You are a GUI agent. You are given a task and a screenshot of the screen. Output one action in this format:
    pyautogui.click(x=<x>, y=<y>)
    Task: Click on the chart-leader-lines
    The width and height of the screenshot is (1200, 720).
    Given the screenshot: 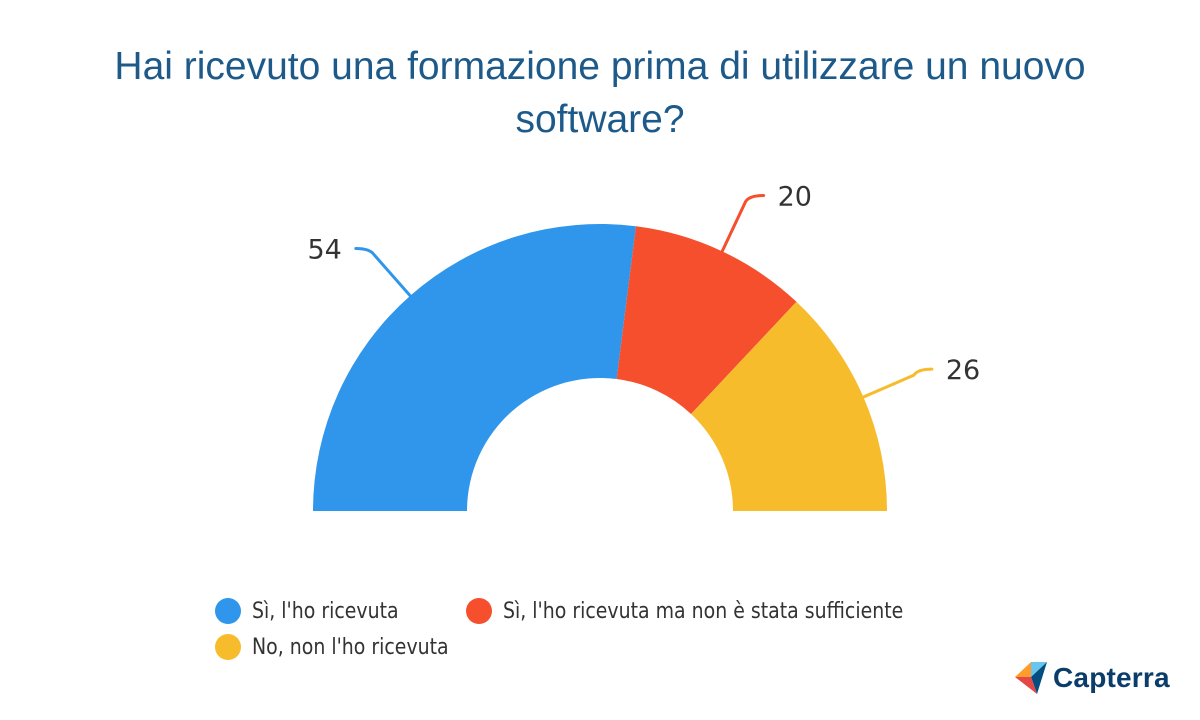 What is the action you would take?
    pyautogui.click(x=644, y=297)
    